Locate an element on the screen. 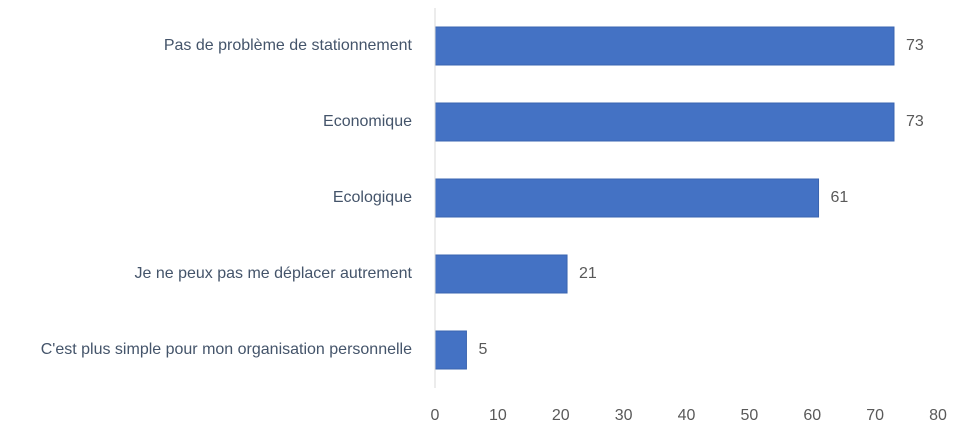 Image resolution: width=975 pixels, height=430 pixels. data-label: 5 is located at coordinates (482, 349).